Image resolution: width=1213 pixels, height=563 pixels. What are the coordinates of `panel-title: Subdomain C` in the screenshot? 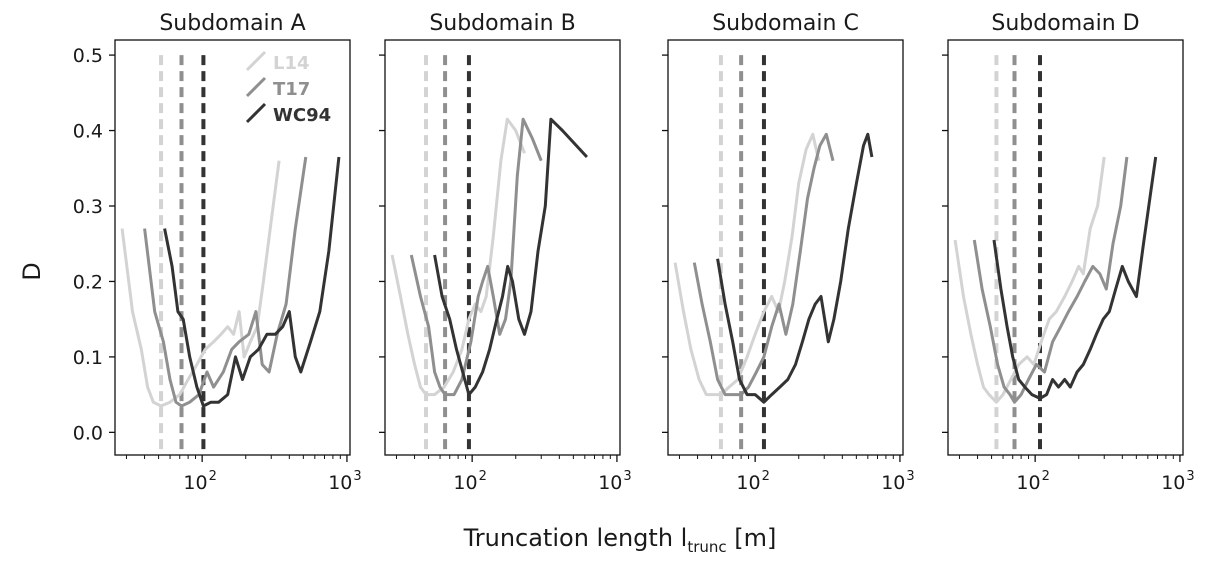 It's located at (785, 23).